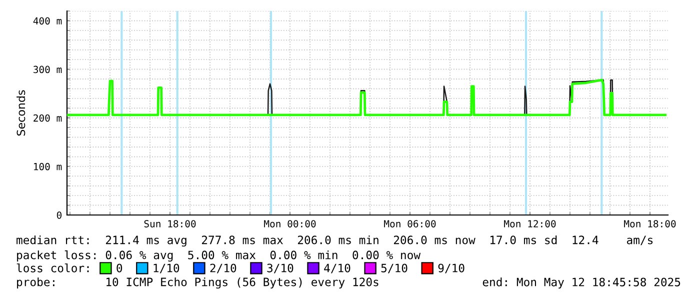  What do you see at coordinates (48, 70) in the screenshot?
I see `y-tick-label: 300 m` at bounding box center [48, 70].